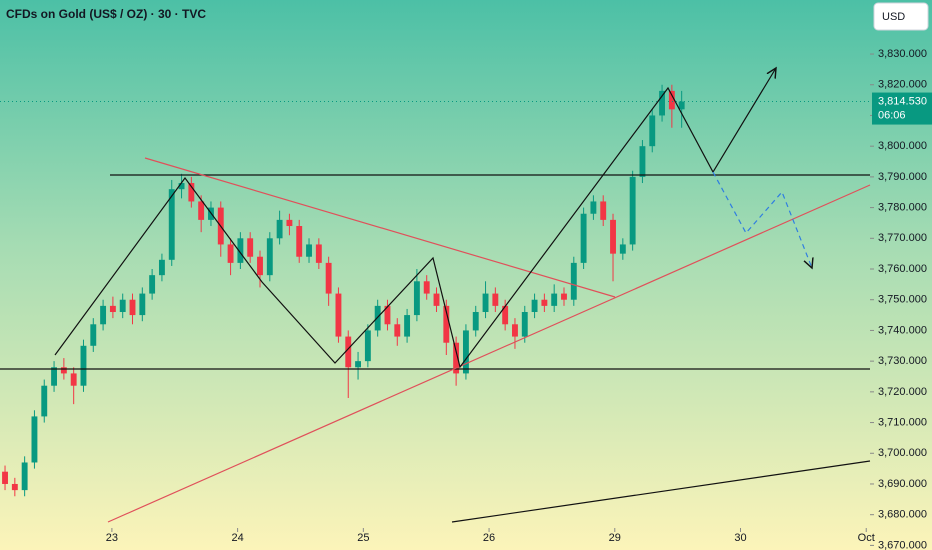 The image size is (932, 550). What do you see at coordinates (902, 238) in the screenshot?
I see `y-tick-label: 3,770.000` at bounding box center [902, 238].